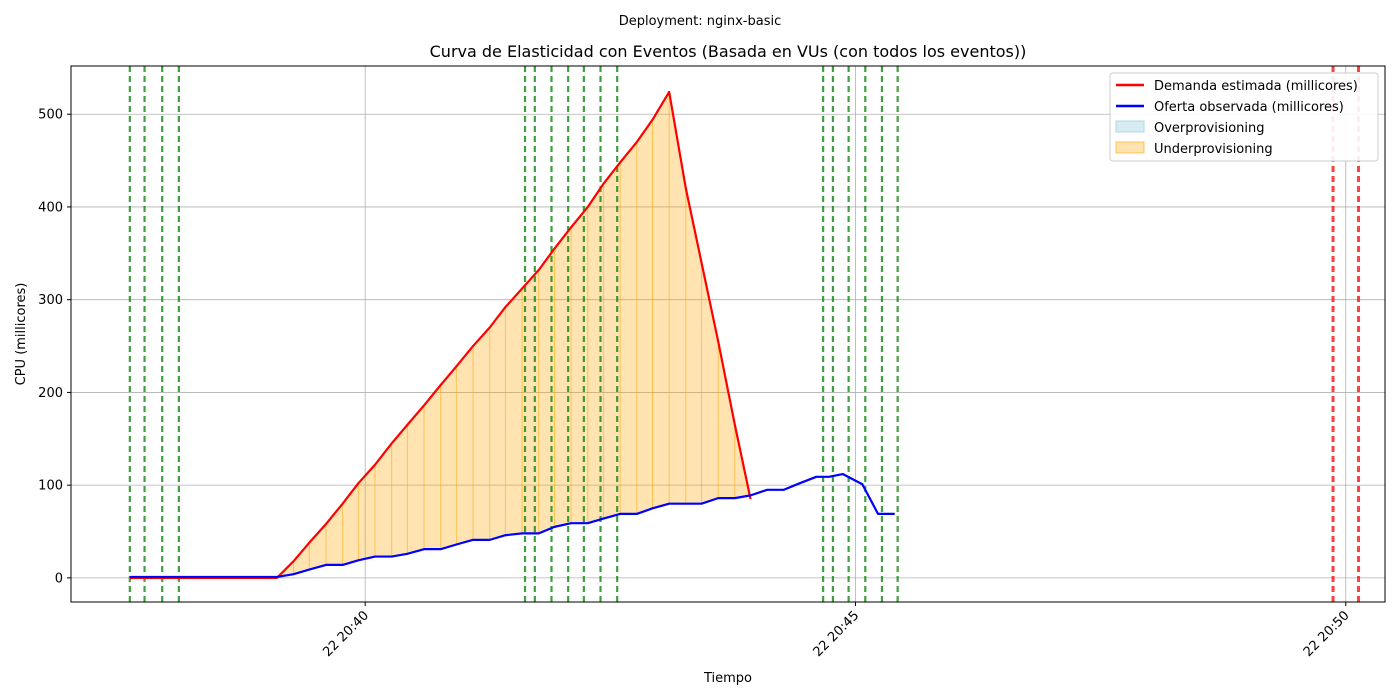 Image resolution: width=1400 pixels, height=700 pixels. What do you see at coordinates (50, 393) in the screenshot?
I see `y-tick-label: 200` at bounding box center [50, 393].